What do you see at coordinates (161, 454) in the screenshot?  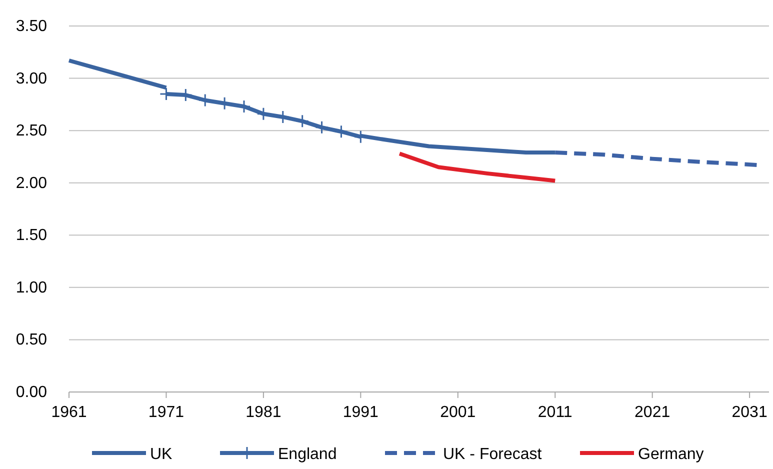 I see `legend-label: UK` at bounding box center [161, 454].